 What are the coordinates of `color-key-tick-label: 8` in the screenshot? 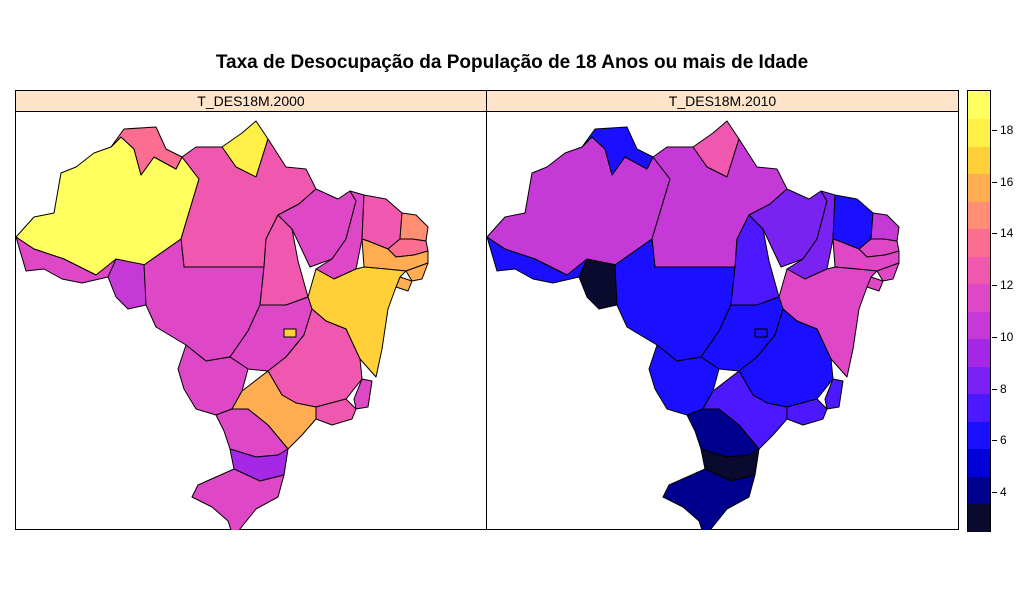 It's located at (1003, 388).